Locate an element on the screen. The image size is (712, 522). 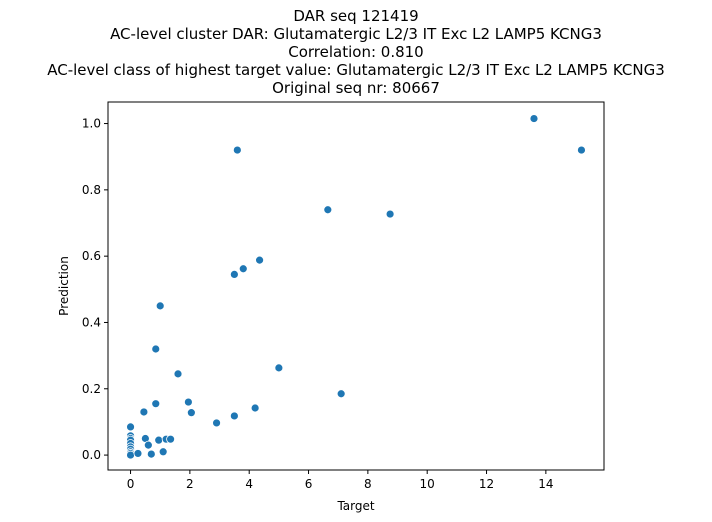
x-tick-label: 0 is located at coordinates (131, 484).